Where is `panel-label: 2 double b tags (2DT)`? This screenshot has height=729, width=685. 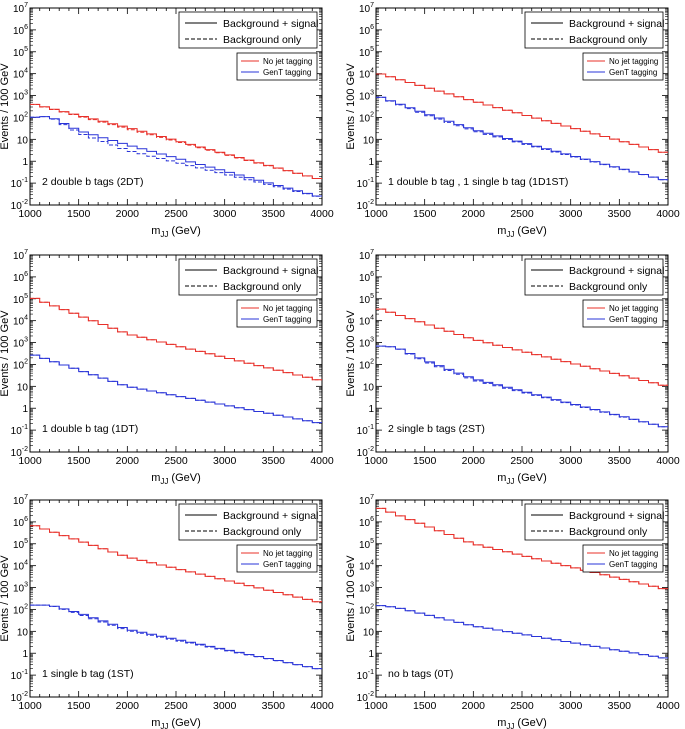
panel-label: 2 double b tags (2DT) is located at coordinates (93, 182).